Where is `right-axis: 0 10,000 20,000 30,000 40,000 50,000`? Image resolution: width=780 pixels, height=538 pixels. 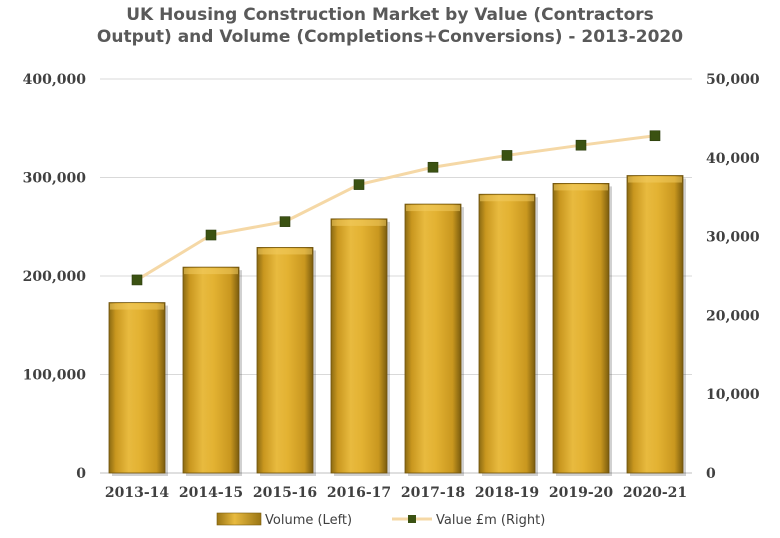 right-axis: 0 10,000 20,000 30,000 40,000 50,000 is located at coordinates (733, 277).